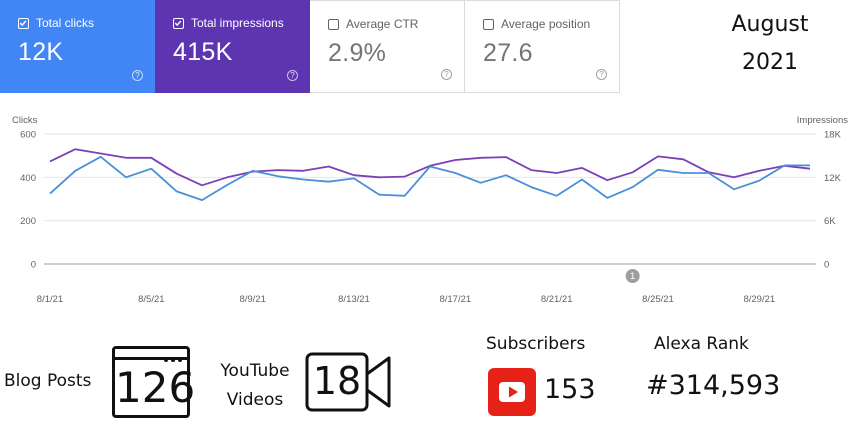 The width and height of the screenshot is (850, 425). I want to click on metric-value: 12K, so click(41, 52).